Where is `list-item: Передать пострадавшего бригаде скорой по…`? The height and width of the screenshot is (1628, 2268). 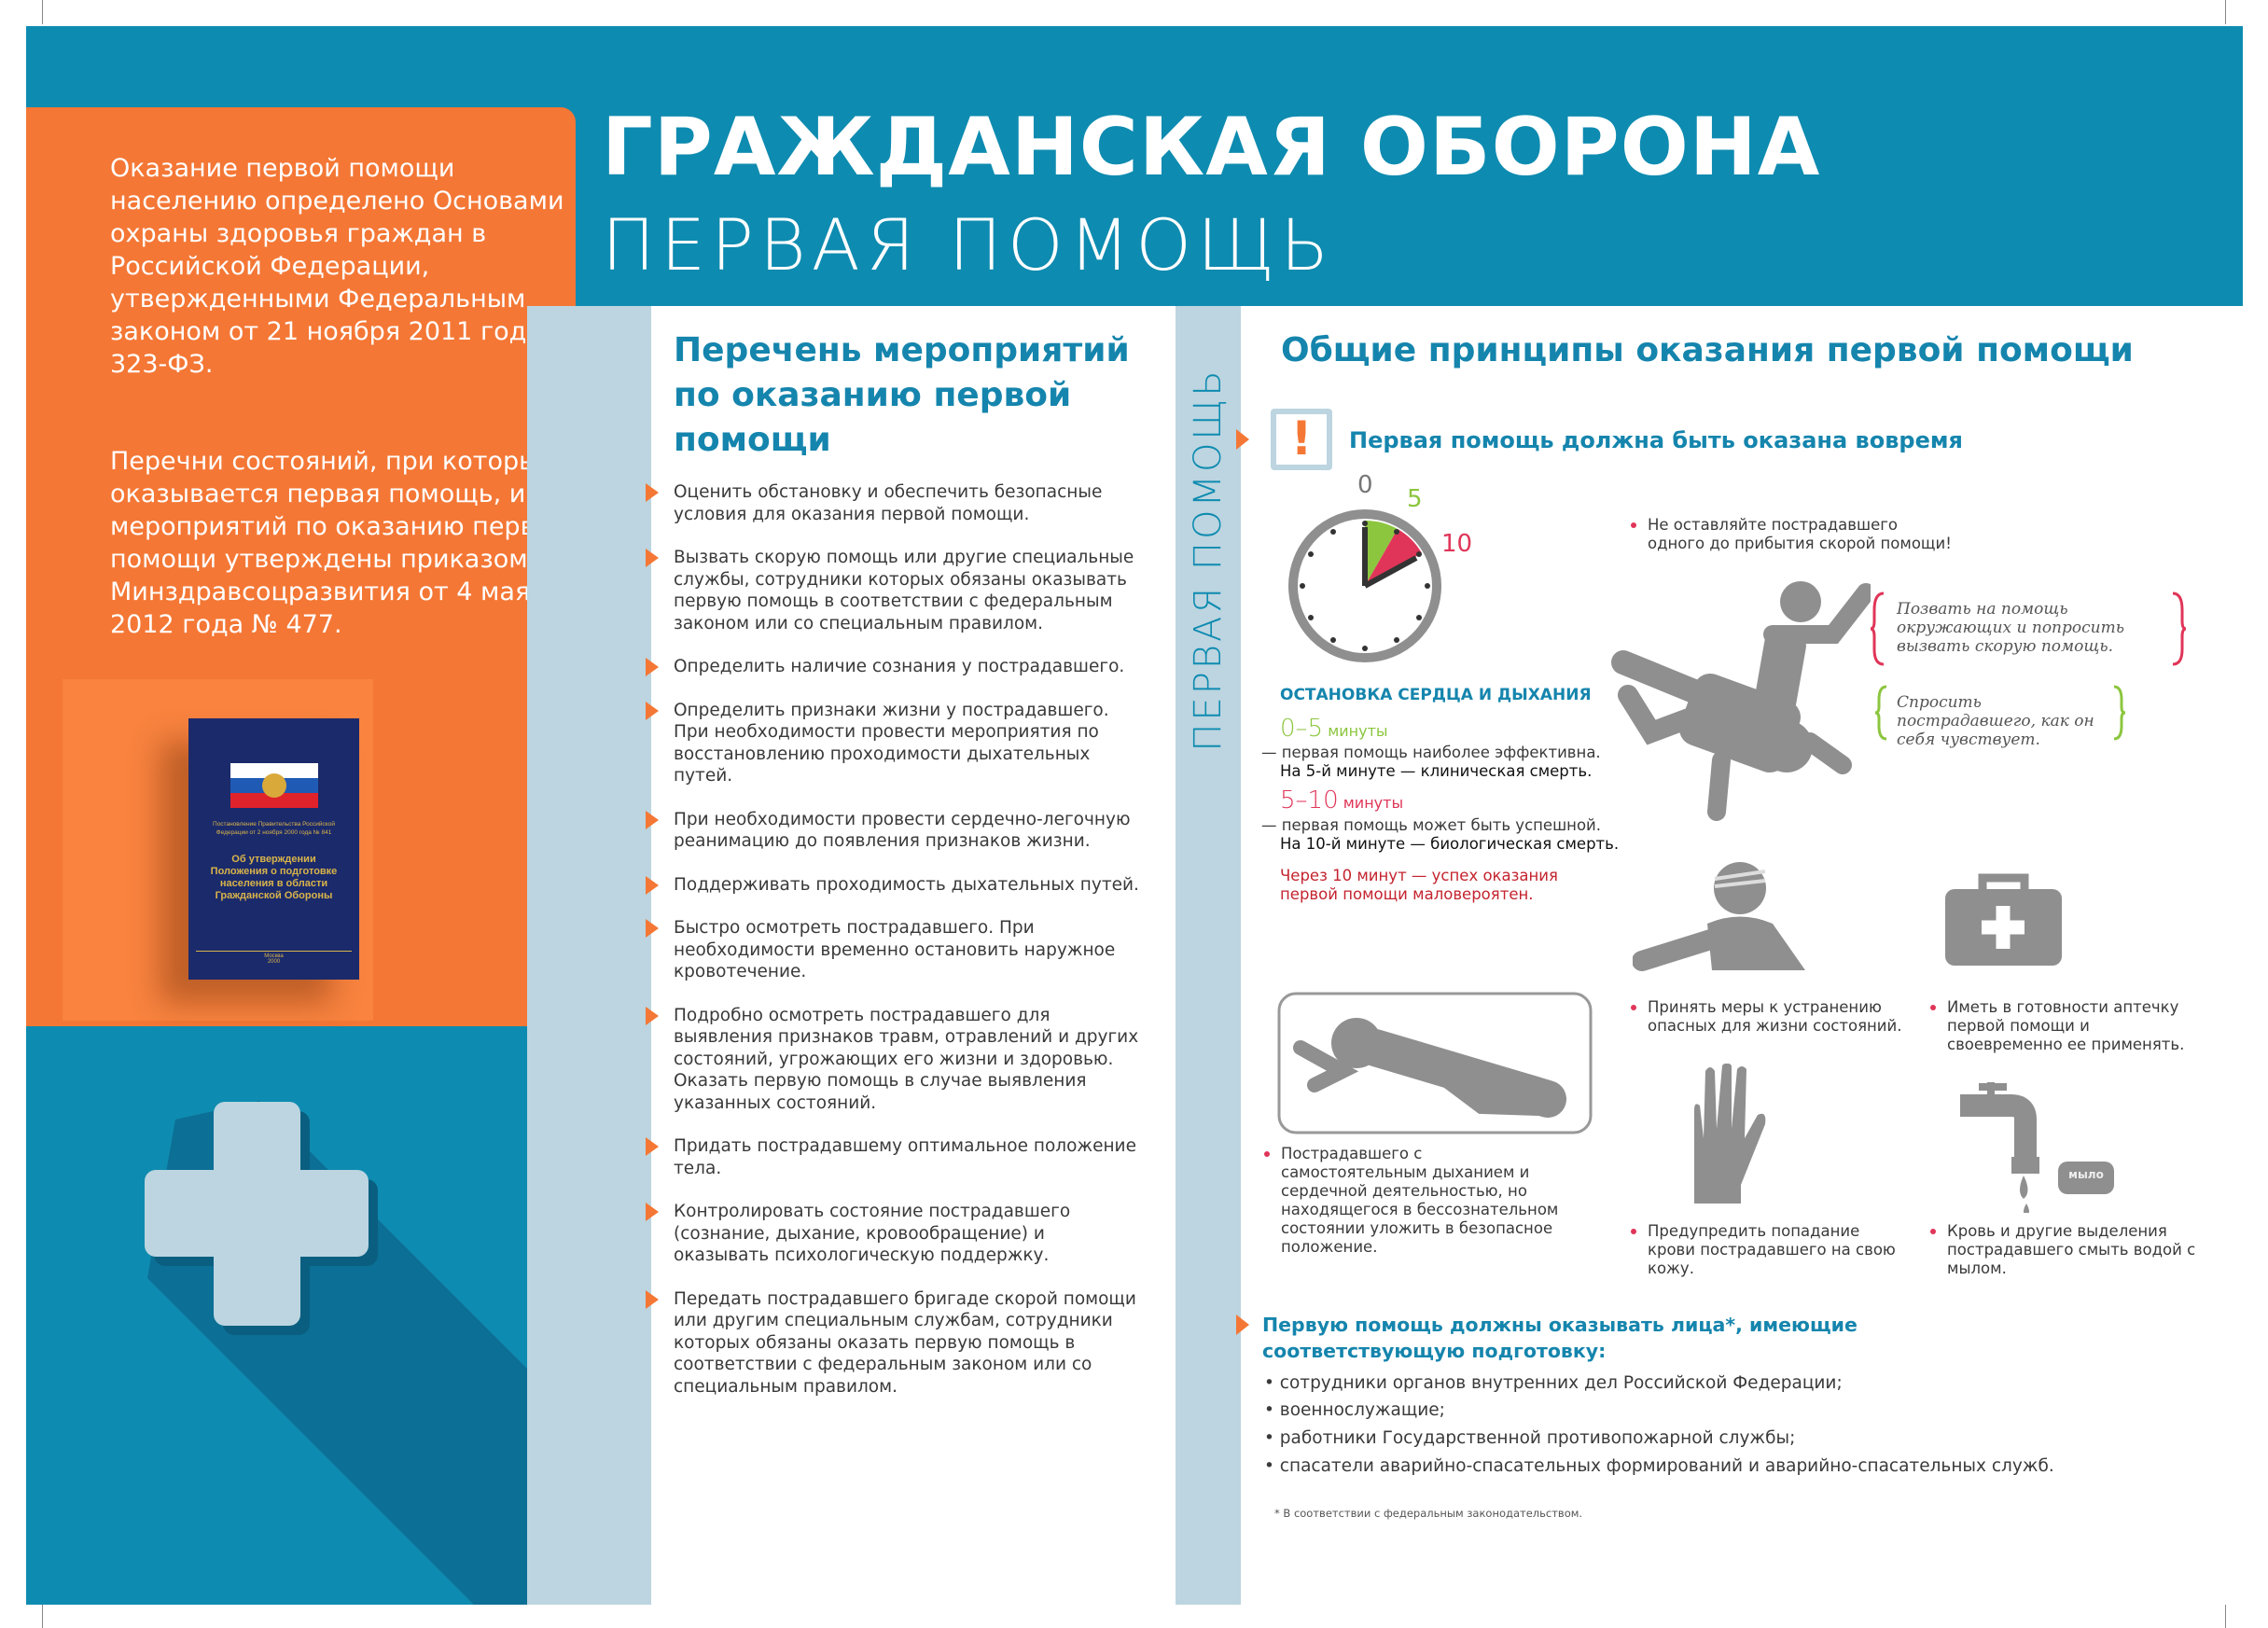
list-item: Передать пострадавшего бригаде скорой по… is located at coordinates (893, 1343).